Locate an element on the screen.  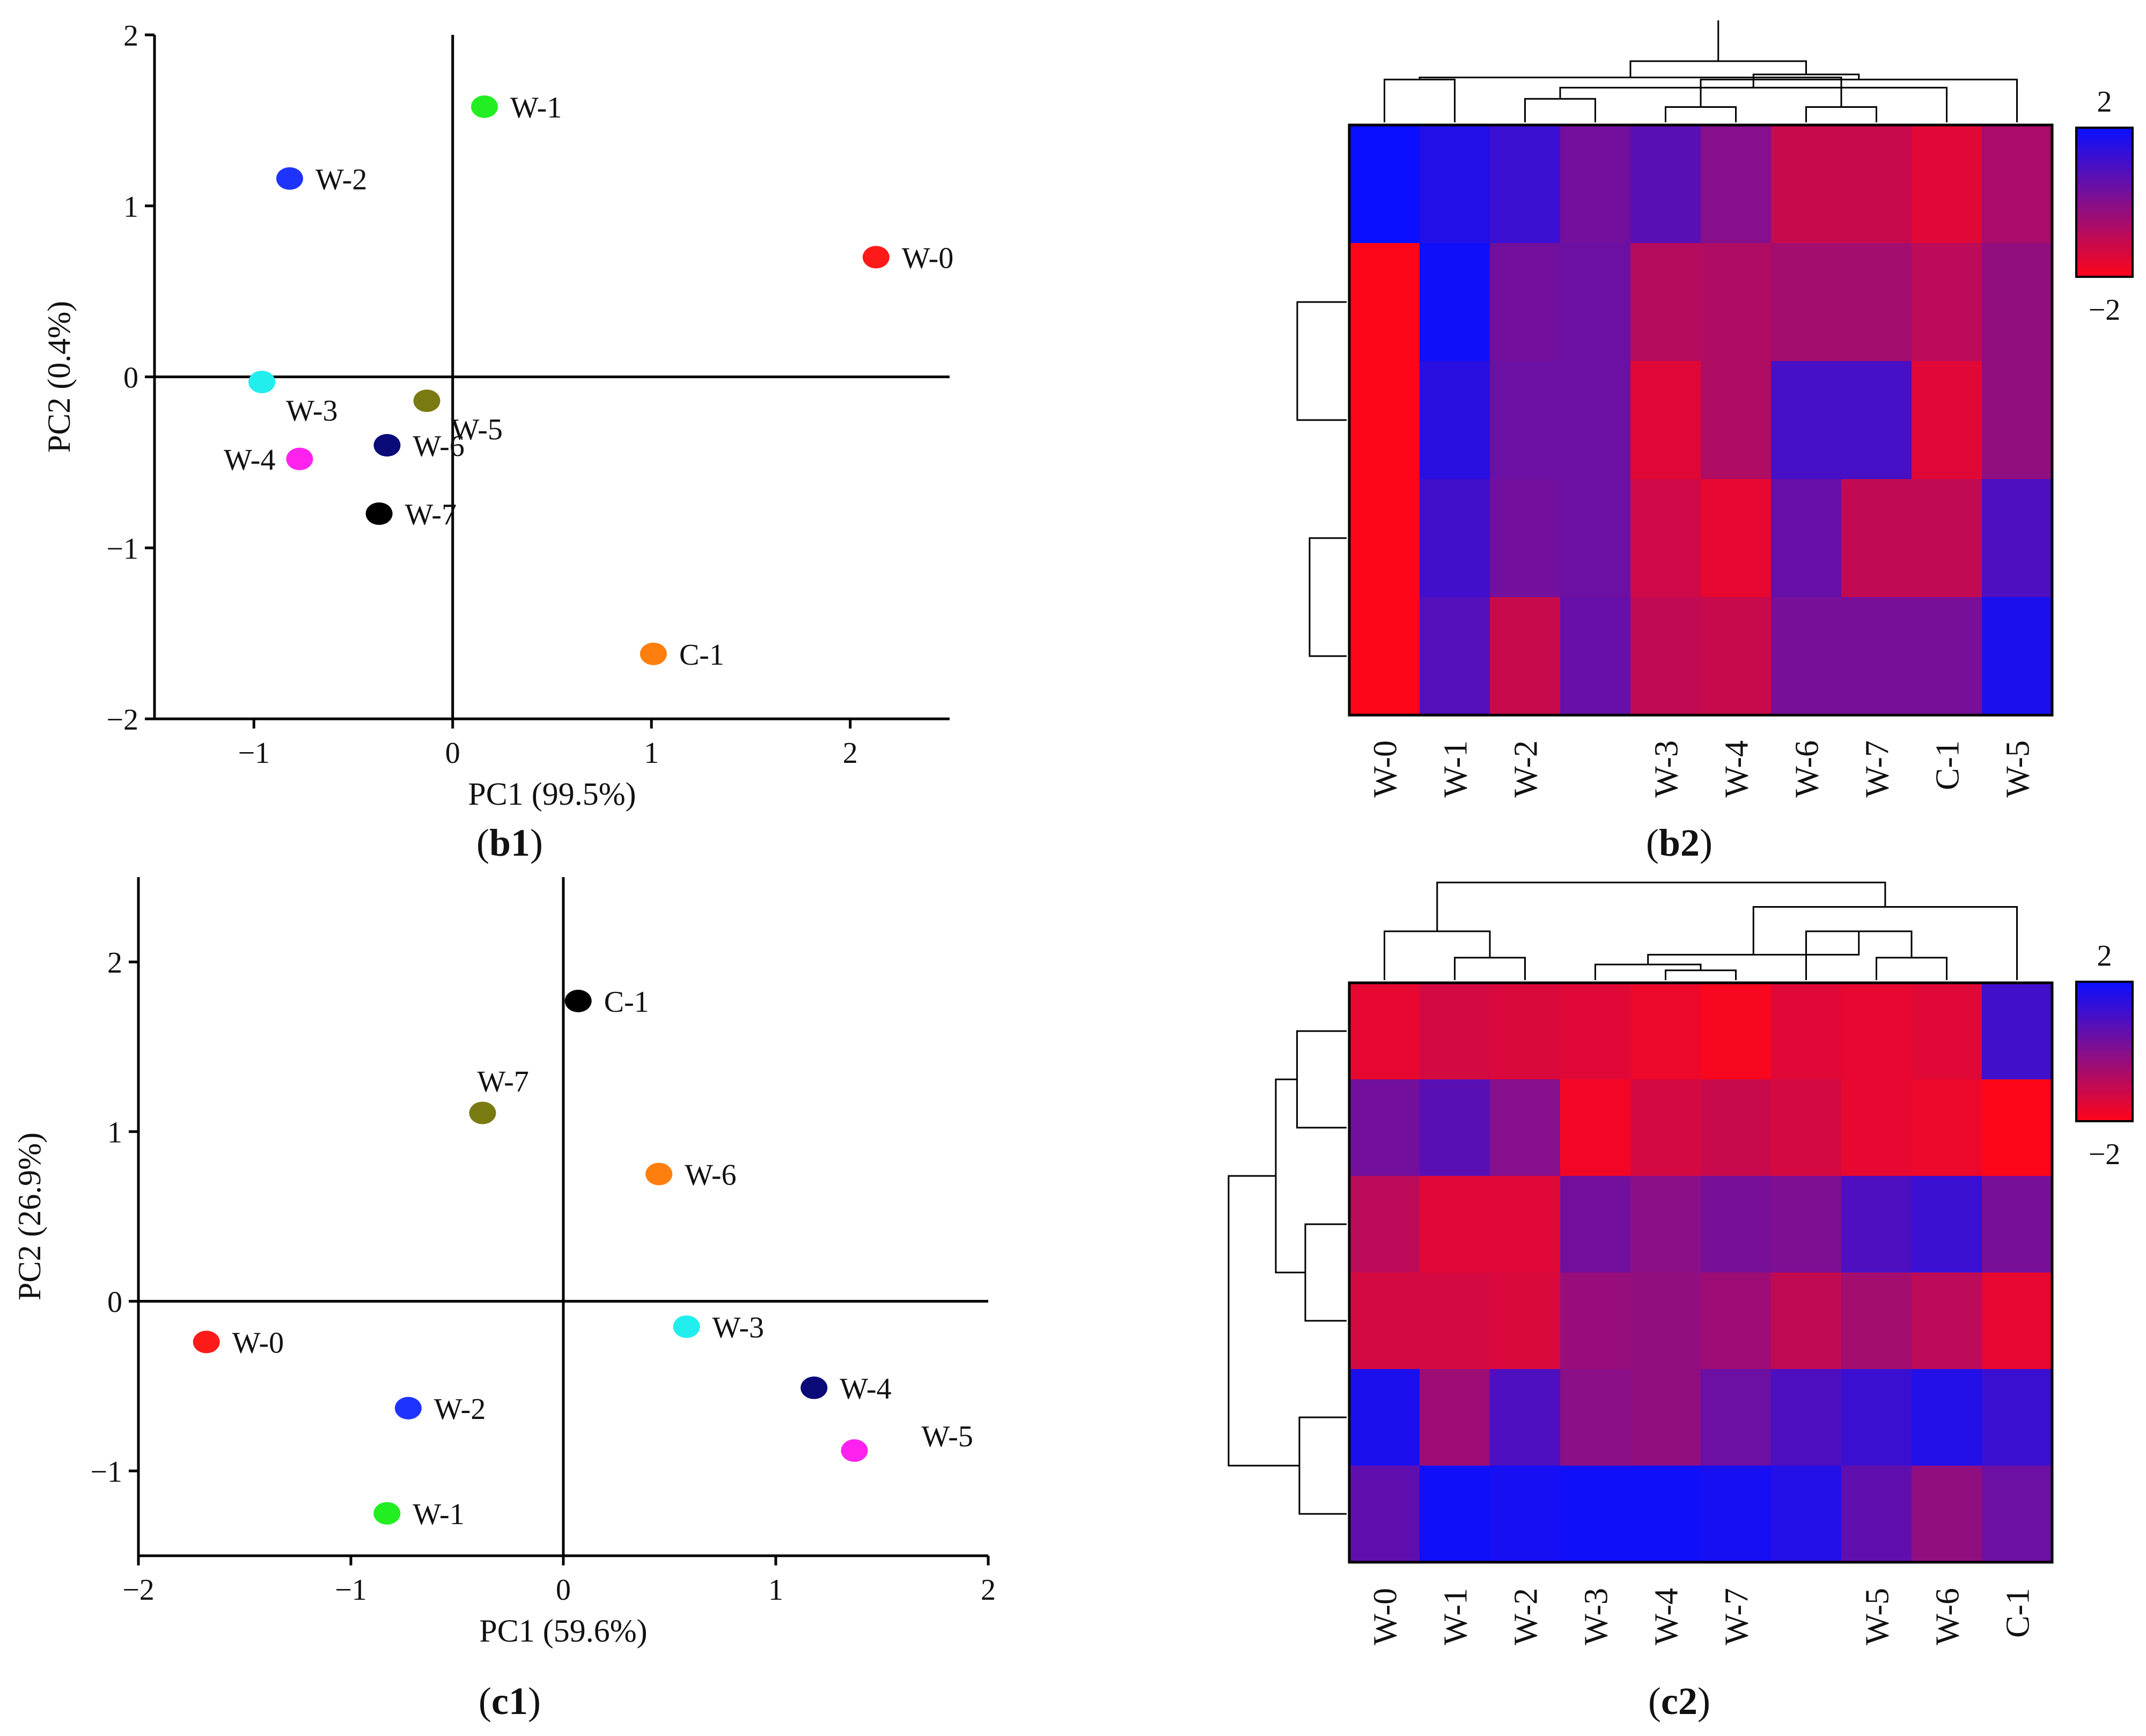
point-label: W-6 is located at coordinates (710, 1174).